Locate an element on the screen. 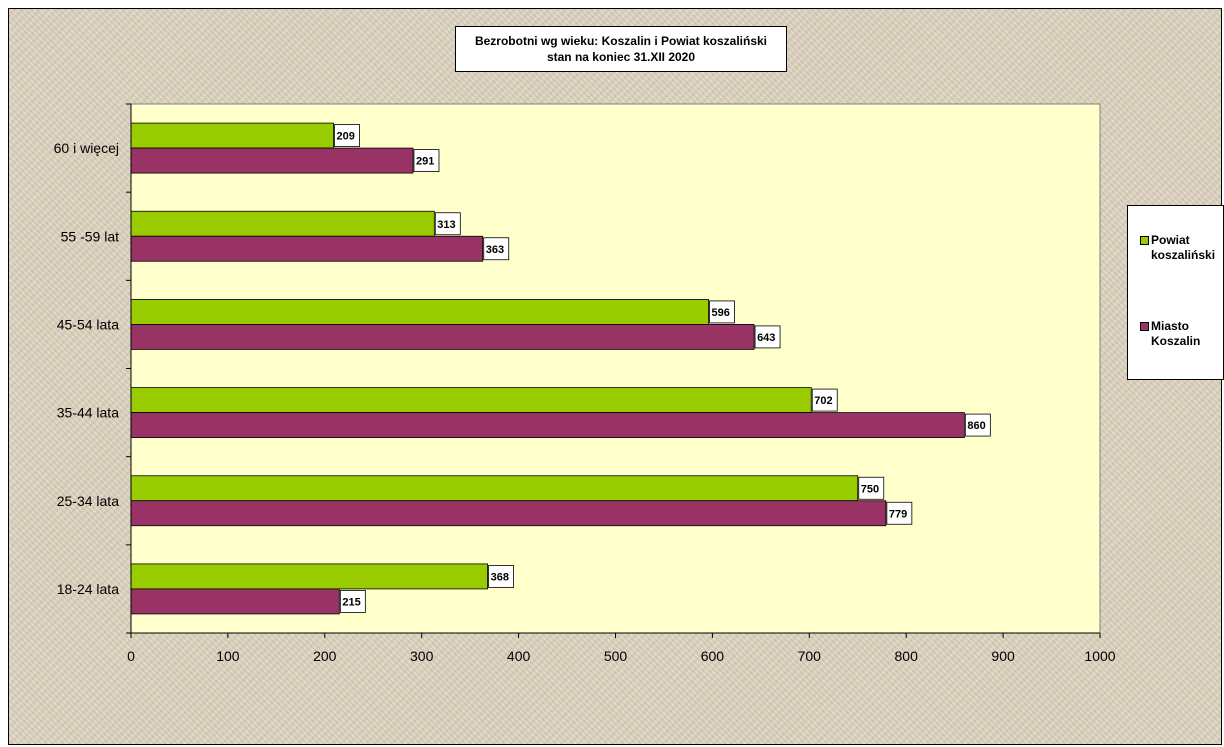 The width and height of the screenshot is (1224, 747). legend-swatch-powiat is located at coordinates (1144, 240).